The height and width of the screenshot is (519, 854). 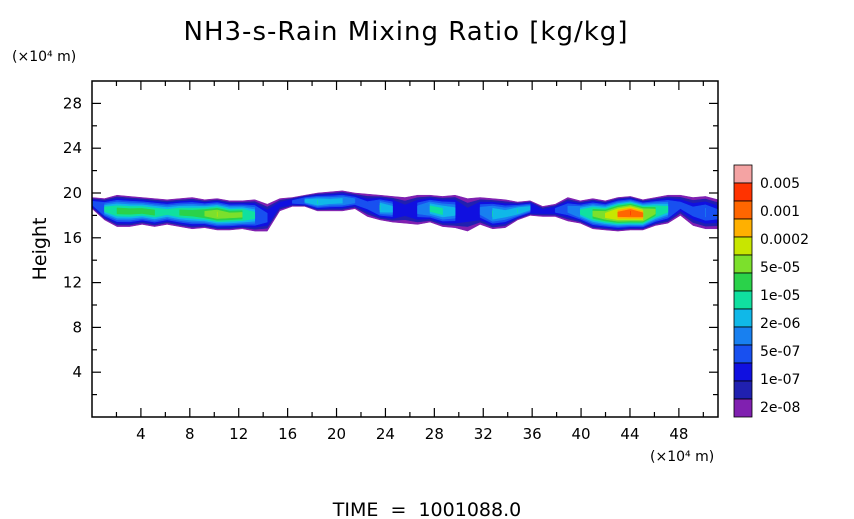 What do you see at coordinates (72, 148) in the screenshot?
I see `y-tick-label: 24` at bounding box center [72, 148].